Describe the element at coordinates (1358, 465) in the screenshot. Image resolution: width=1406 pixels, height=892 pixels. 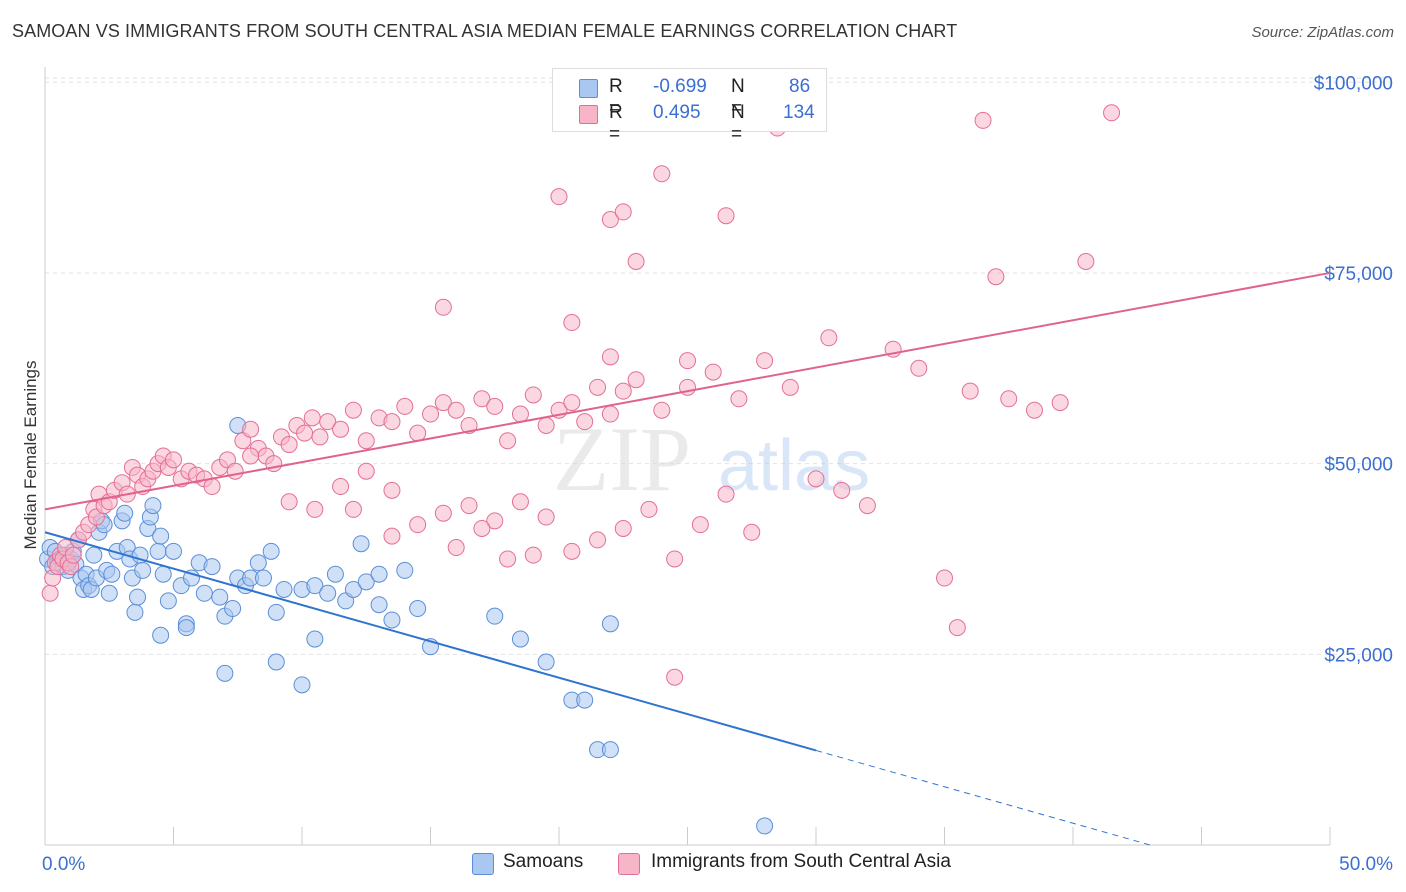
I see `y-tick-label: $50,000` at that location.